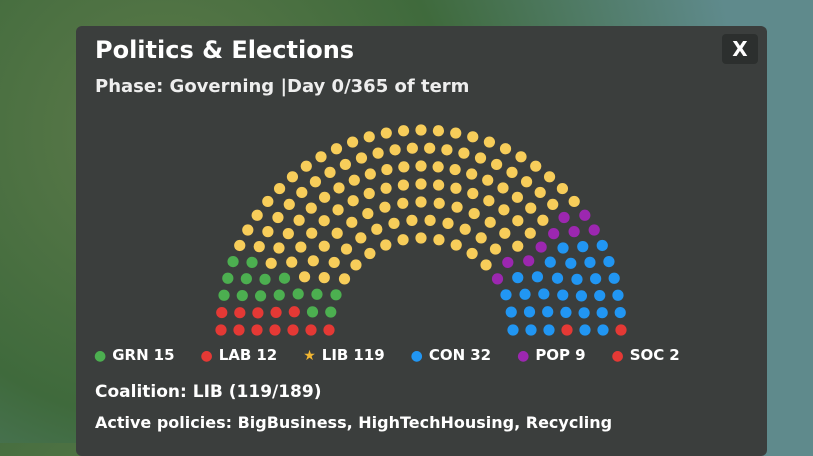 This screenshot has width=813, height=456. I want to click on party-seats: 9, so click(580, 355).